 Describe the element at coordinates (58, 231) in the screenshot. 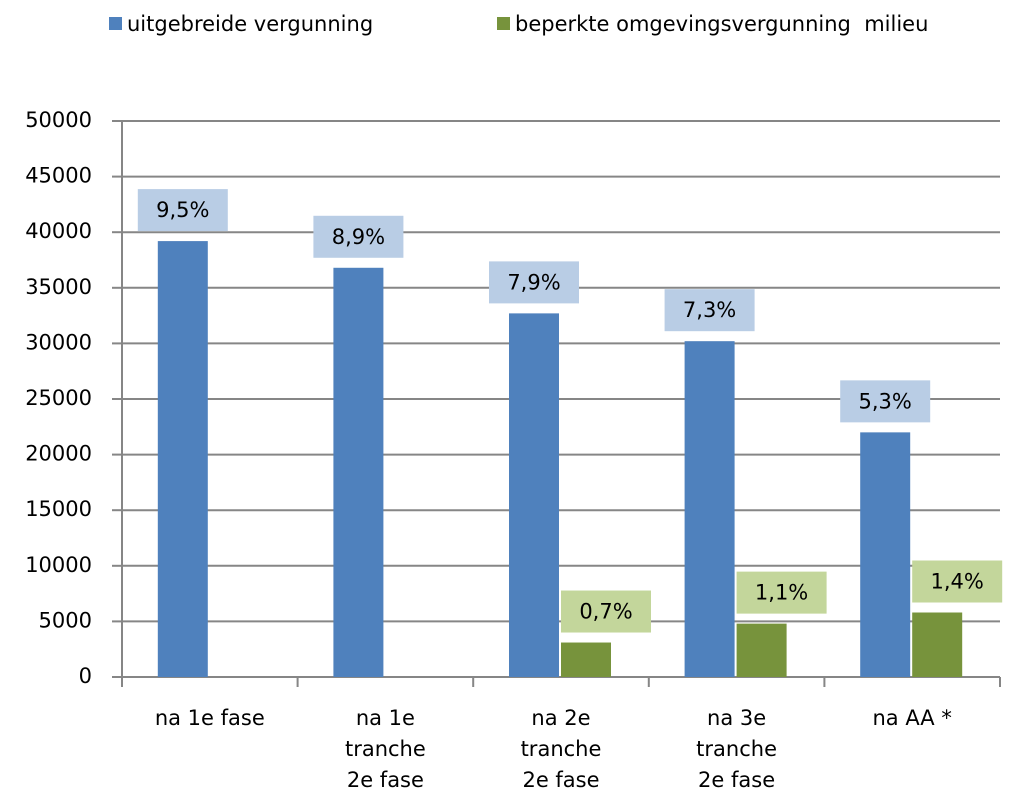

I see `y-tick-label: 40000` at that location.